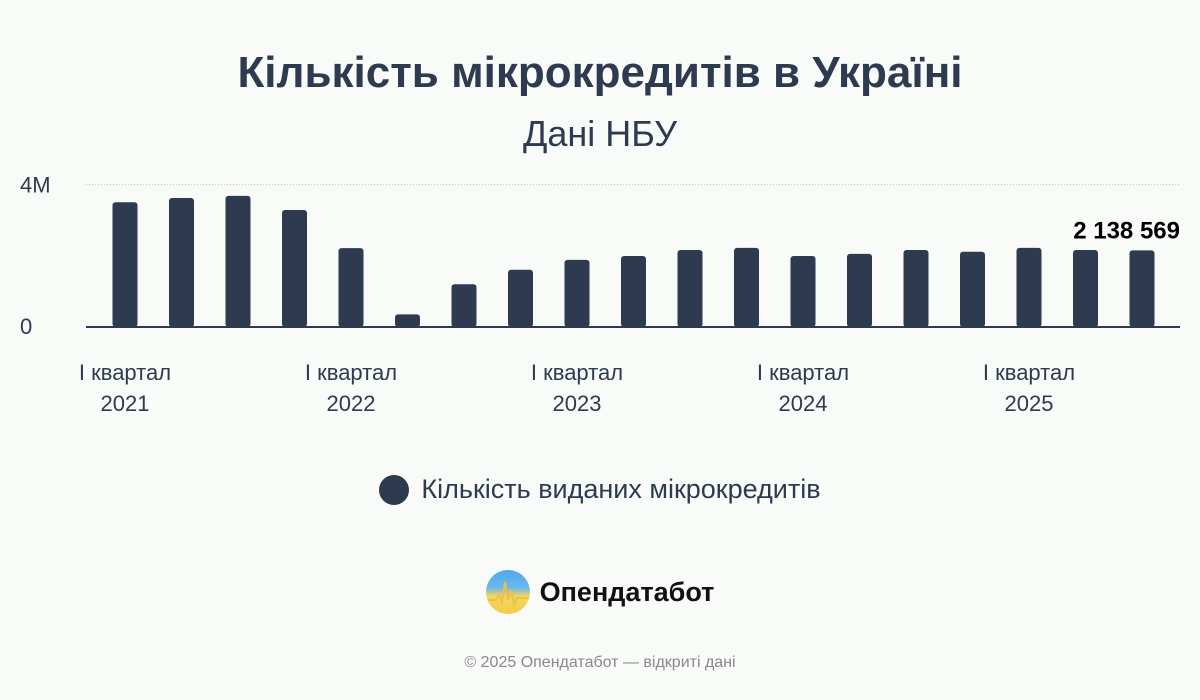  I want to click on x-tick-label: 2023, so click(577, 403).